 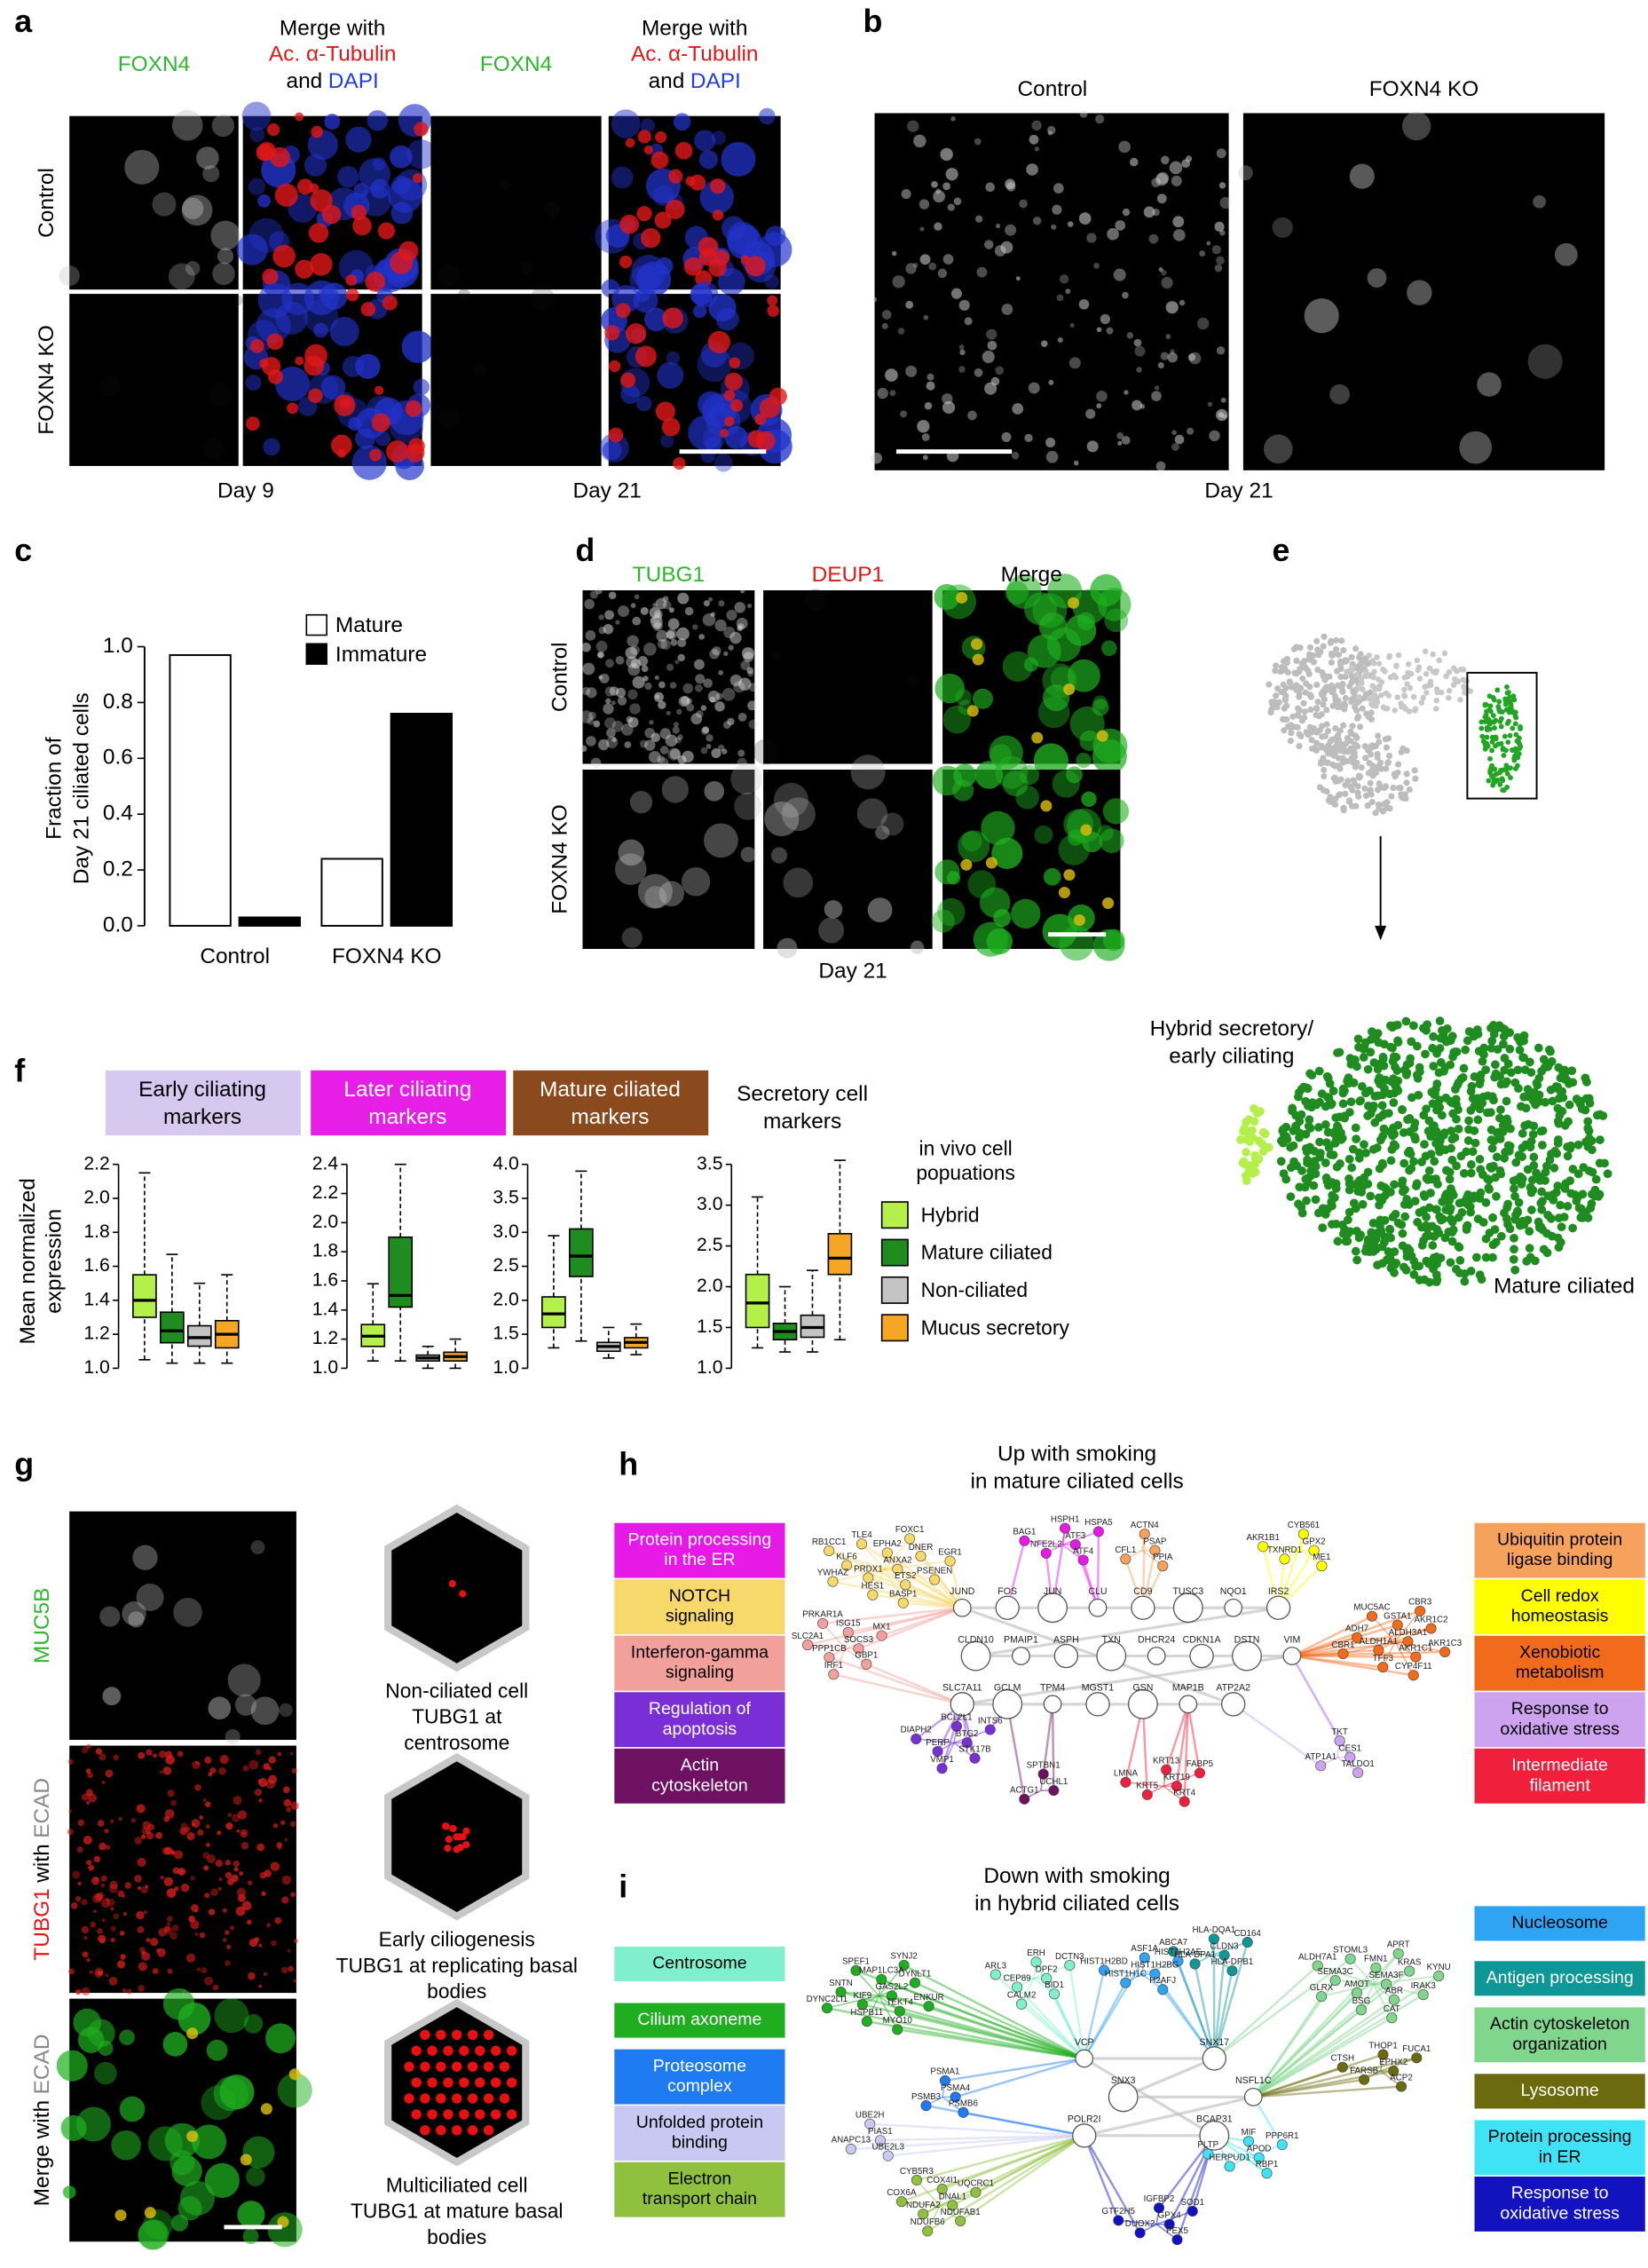 What do you see at coordinates (1163, 1557) in the screenshot?
I see `gene-label: PPIA` at bounding box center [1163, 1557].